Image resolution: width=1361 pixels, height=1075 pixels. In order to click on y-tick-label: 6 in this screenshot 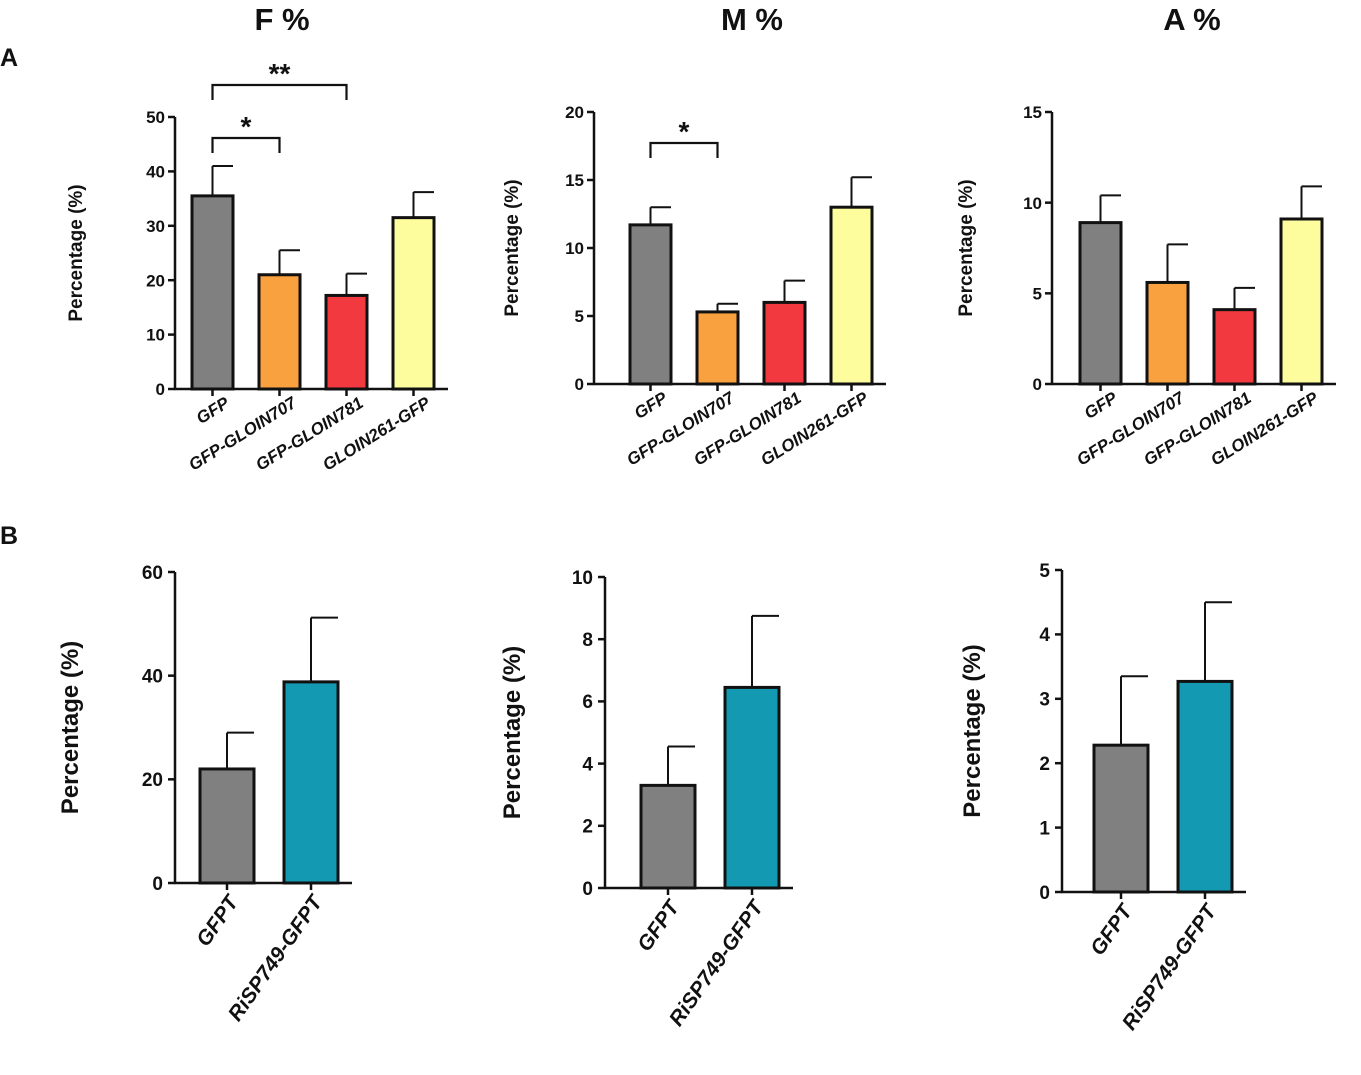, I will do `click(587, 702)`.